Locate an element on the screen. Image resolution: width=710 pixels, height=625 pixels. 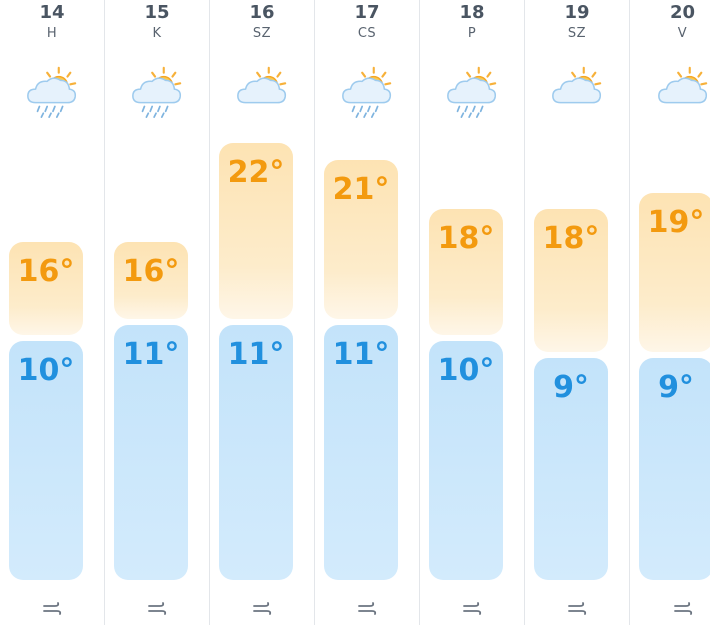
forecast-day: 19 SZ 18° 9° is located at coordinates (577, 312).